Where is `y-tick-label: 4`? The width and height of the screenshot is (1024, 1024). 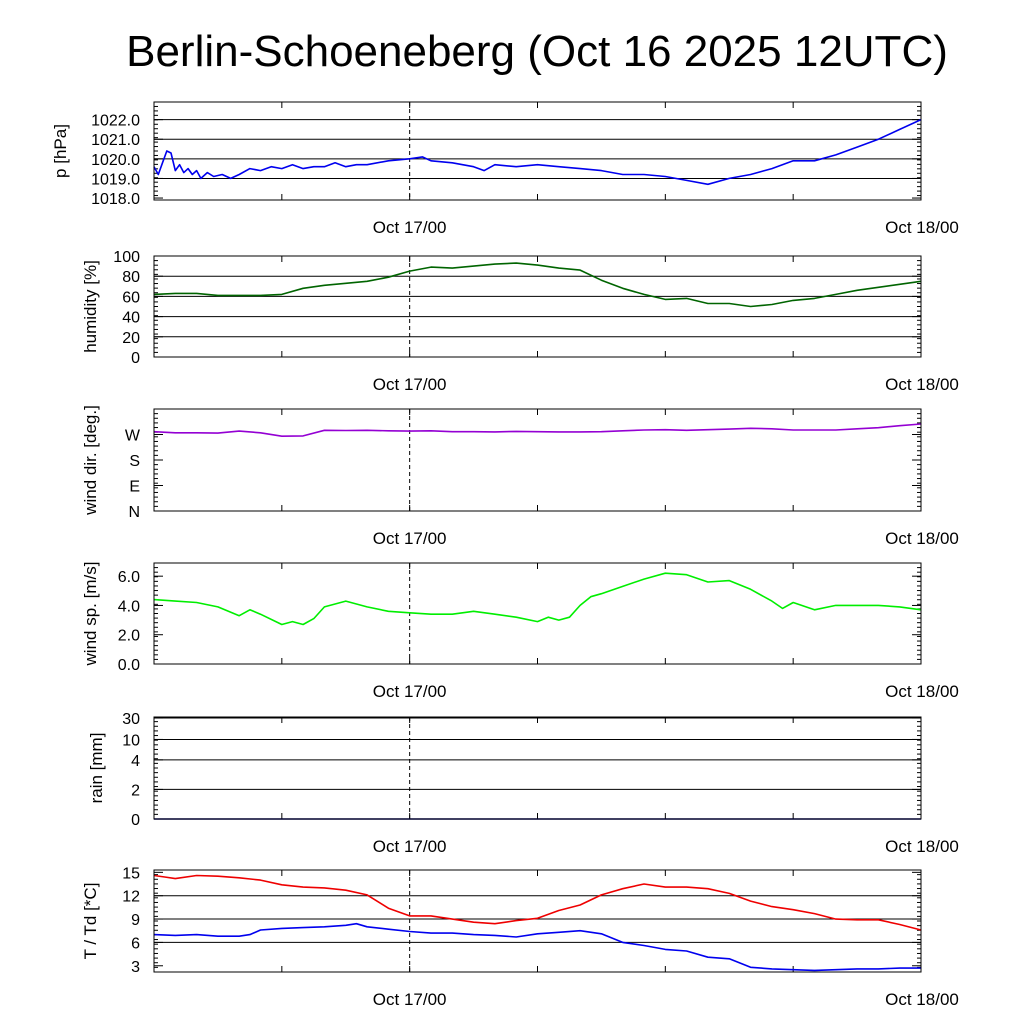
y-tick-label: 4 is located at coordinates (135, 761).